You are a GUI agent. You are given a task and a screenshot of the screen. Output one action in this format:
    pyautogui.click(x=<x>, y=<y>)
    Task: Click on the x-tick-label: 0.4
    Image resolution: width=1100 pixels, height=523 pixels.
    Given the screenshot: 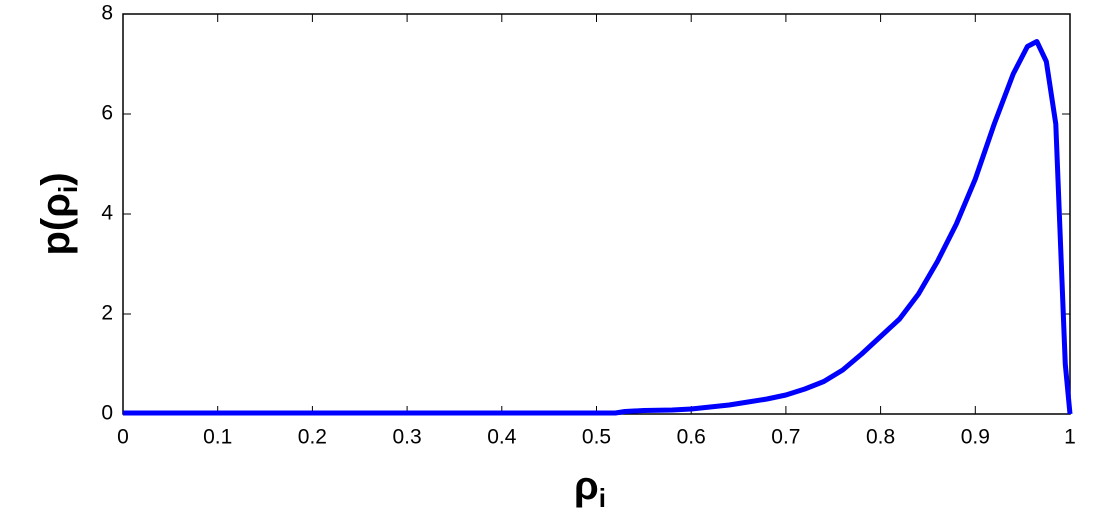 What is the action you would take?
    pyautogui.click(x=502, y=437)
    